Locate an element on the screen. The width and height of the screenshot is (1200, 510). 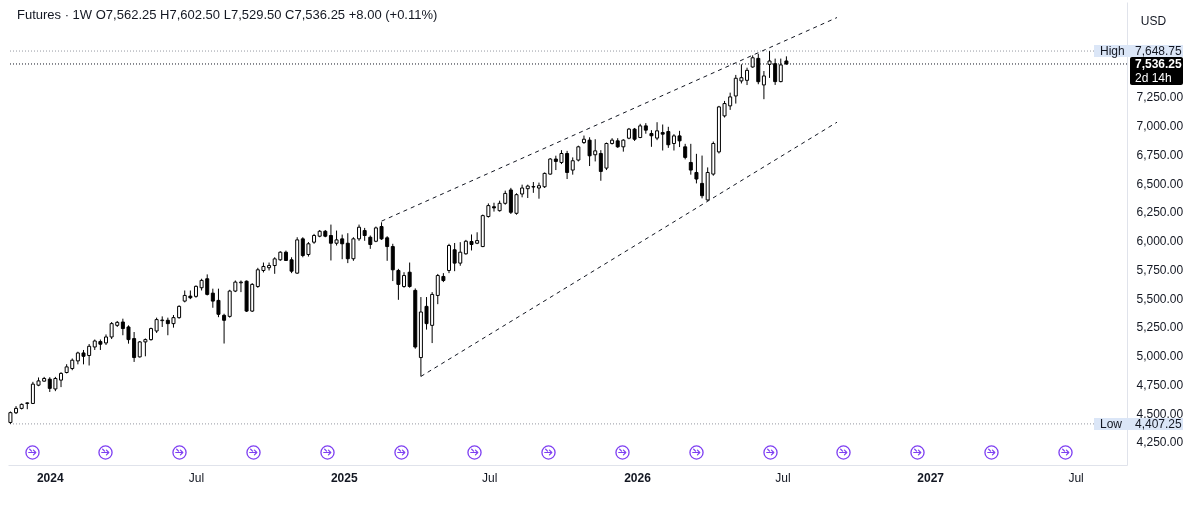
y-tick-label: 7,250.00 is located at coordinates (1160, 97).